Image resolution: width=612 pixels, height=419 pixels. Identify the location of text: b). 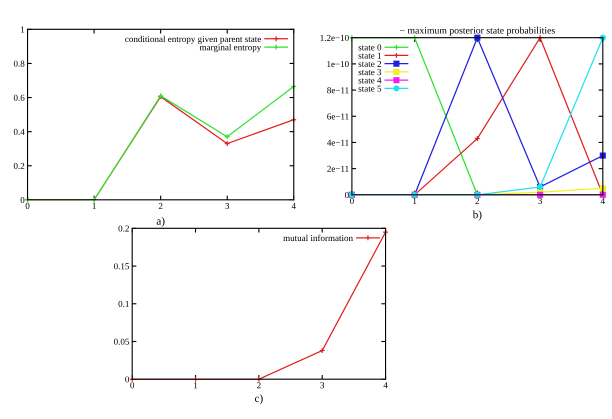
(477, 215).